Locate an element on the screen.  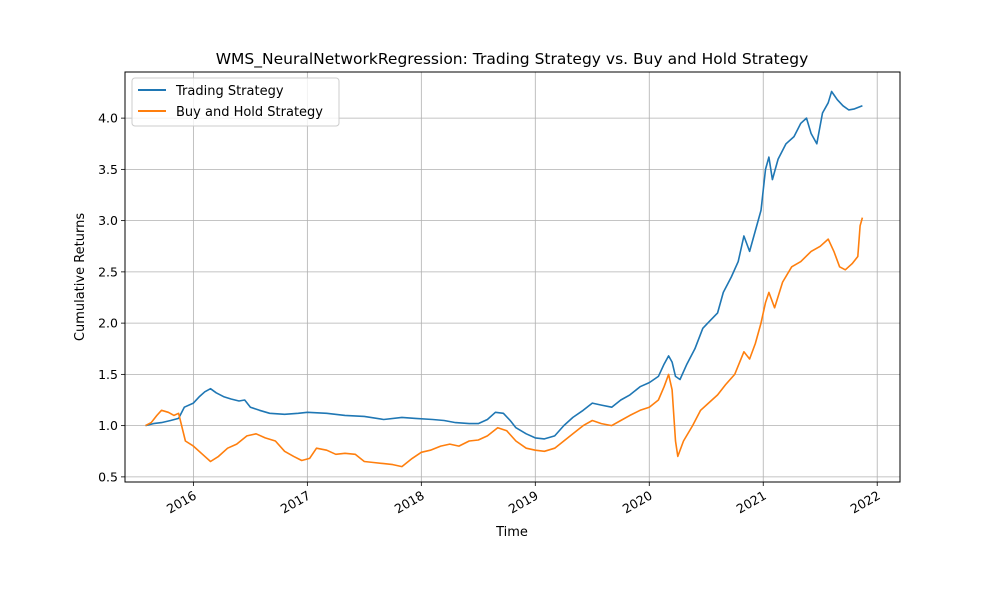
y-tick-label: 2.0 is located at coordinates (108, 323).